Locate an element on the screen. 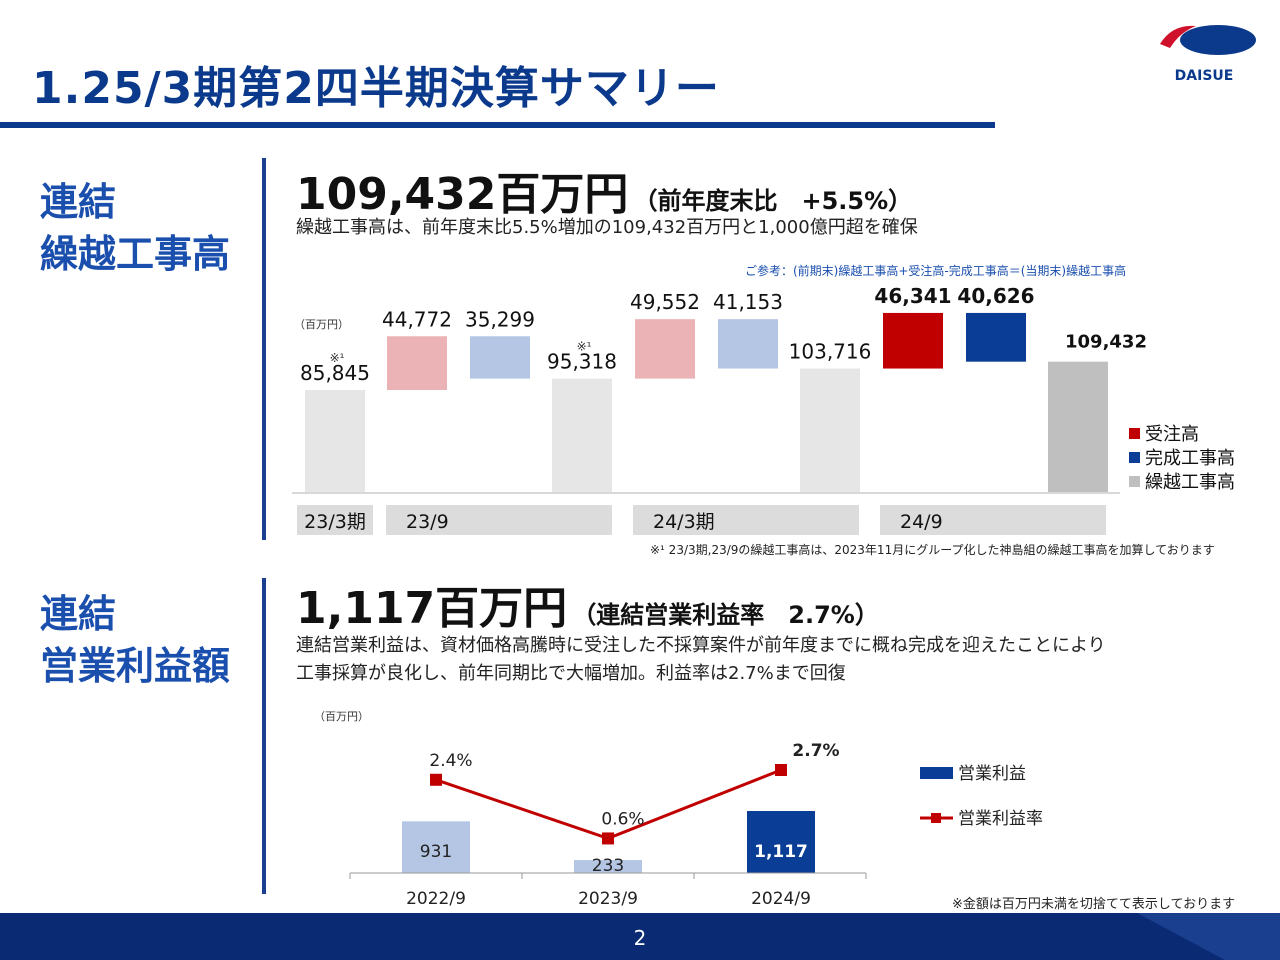 The width and height of the screenshot is (1280, 960). margin-label-1: 0.6% is located at coordinates (622, 819).